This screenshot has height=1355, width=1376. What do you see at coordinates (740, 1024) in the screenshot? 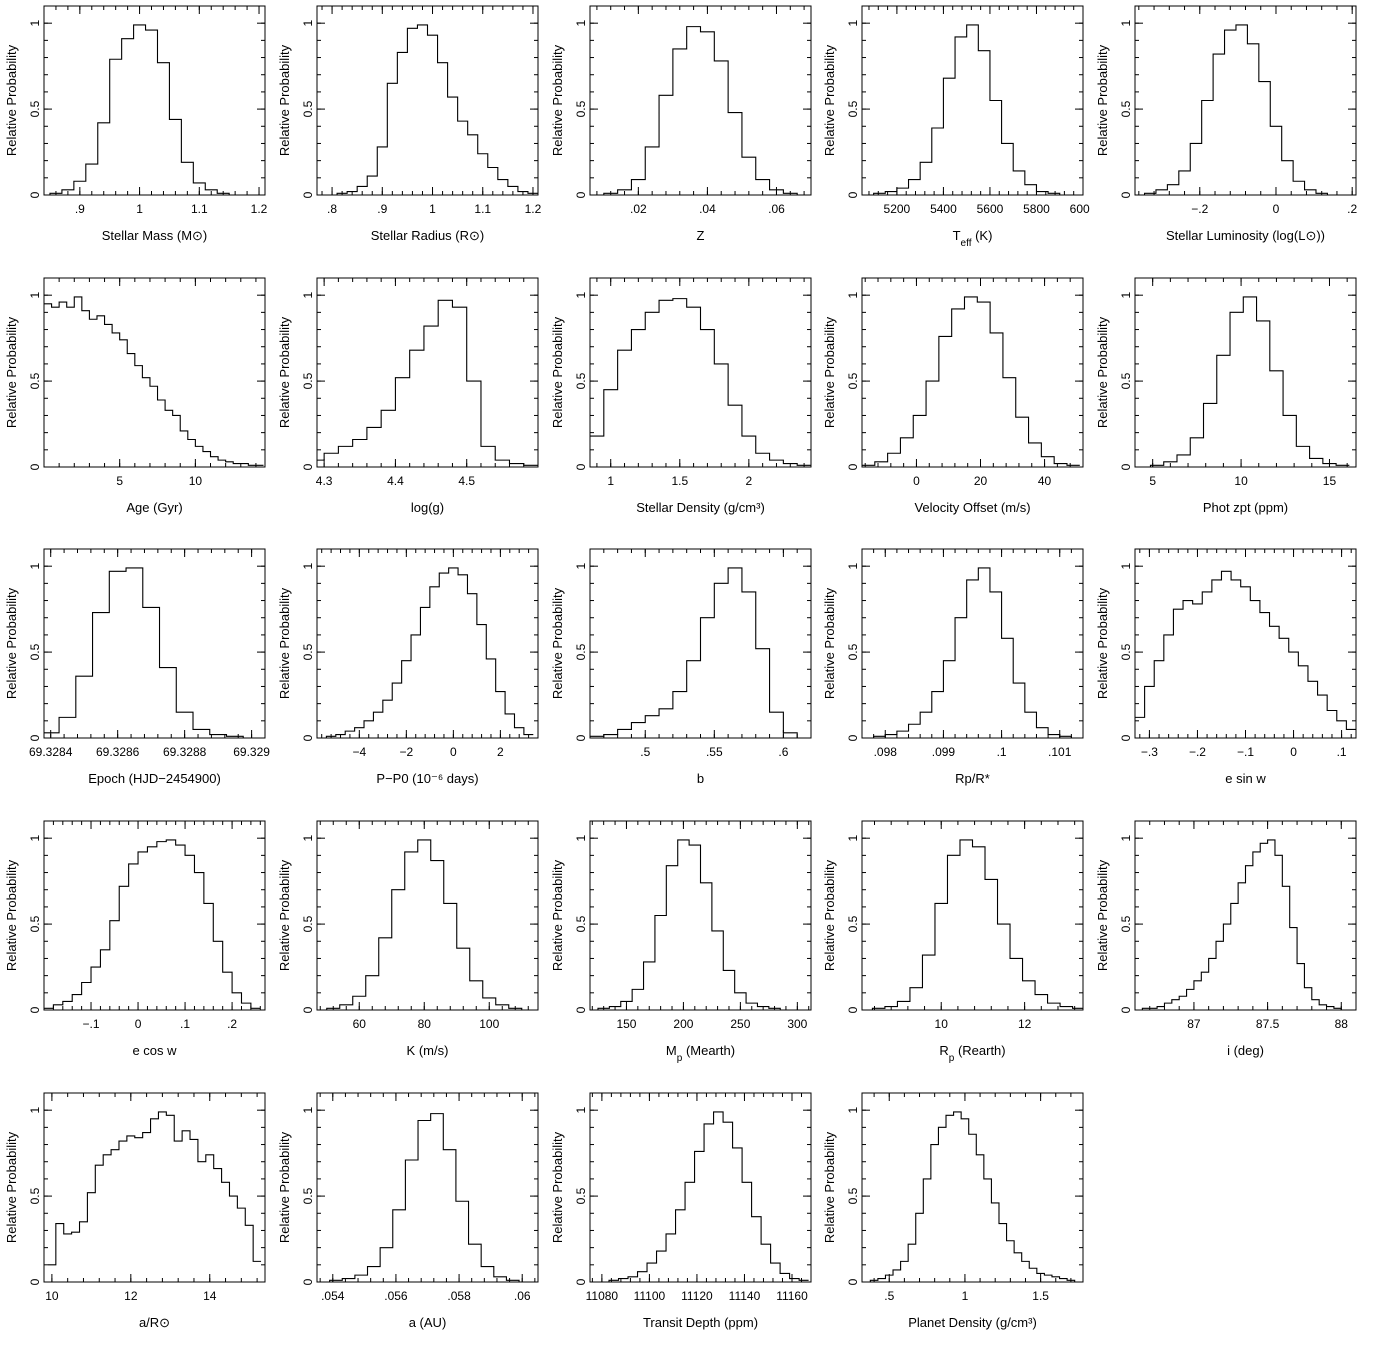
I see `x-tick-label: 250` at bounding box center [740, 1024].